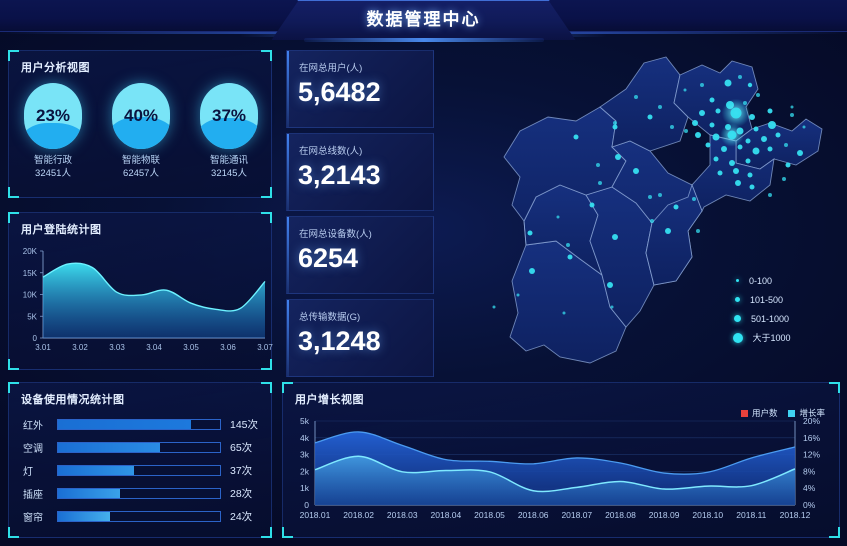  I want to click on svg-text: 0, so click(35, 338).